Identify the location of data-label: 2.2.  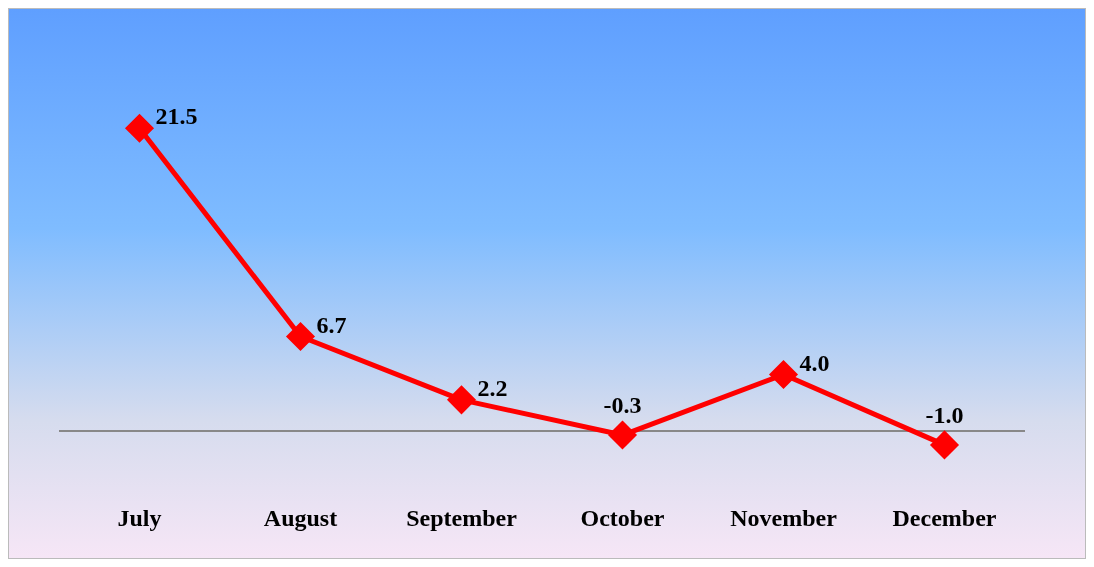
(492, 388).